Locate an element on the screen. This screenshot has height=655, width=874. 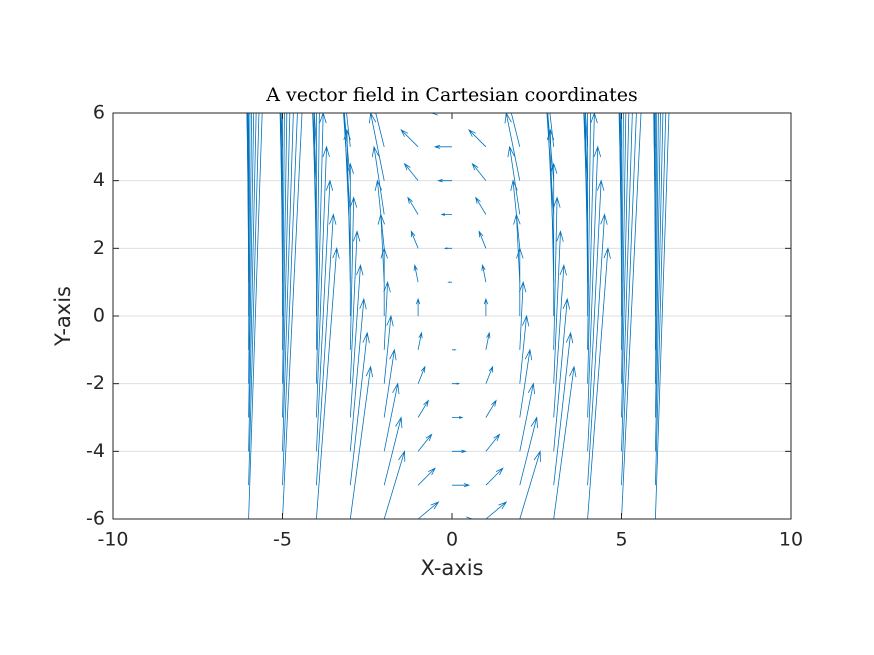
x-tick-label: 5 is located at coordinates (621, 540).